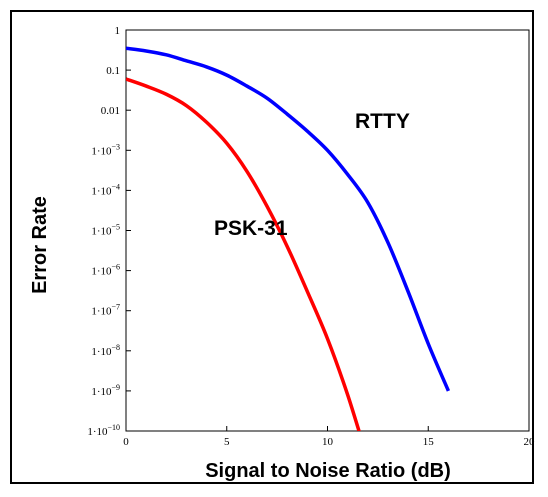  Describe the element at coordinates (105, 270) in the screenshot. I see `y-tick-label: 1·10⁻⁶` at that location.